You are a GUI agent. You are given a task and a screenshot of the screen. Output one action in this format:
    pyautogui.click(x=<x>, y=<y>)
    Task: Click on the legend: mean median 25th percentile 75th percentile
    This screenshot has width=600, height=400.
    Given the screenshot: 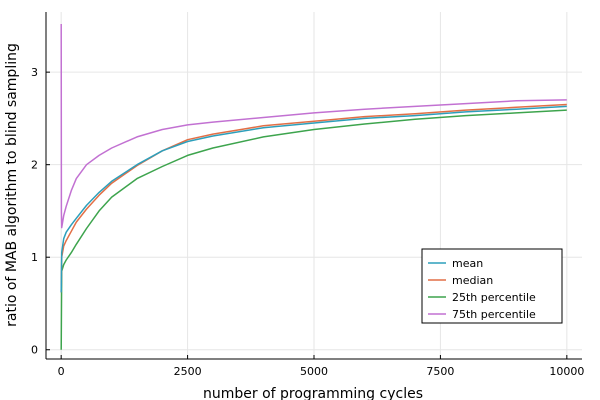 What is the action you would take?
    pyautogui.click(x=492, y=286)
    